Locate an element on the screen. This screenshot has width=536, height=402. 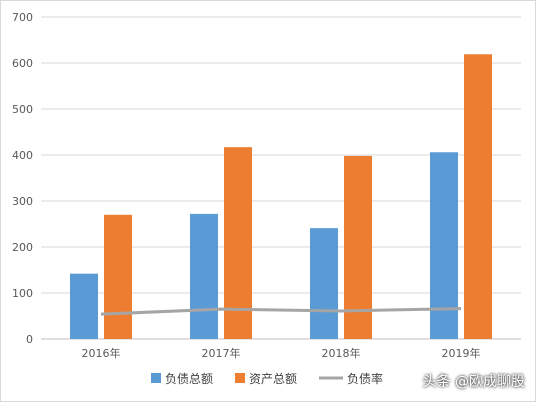
watermark: 头条 @欧成聊股 is located at coordinates (473, 382).